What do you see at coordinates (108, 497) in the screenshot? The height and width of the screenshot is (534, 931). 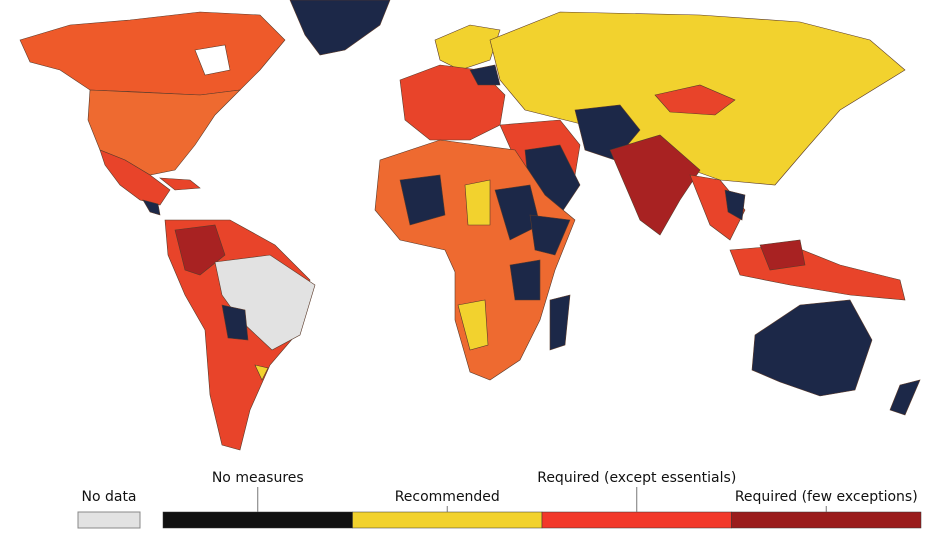 I see `legend-label: No data` at bounding box center [108, 497].